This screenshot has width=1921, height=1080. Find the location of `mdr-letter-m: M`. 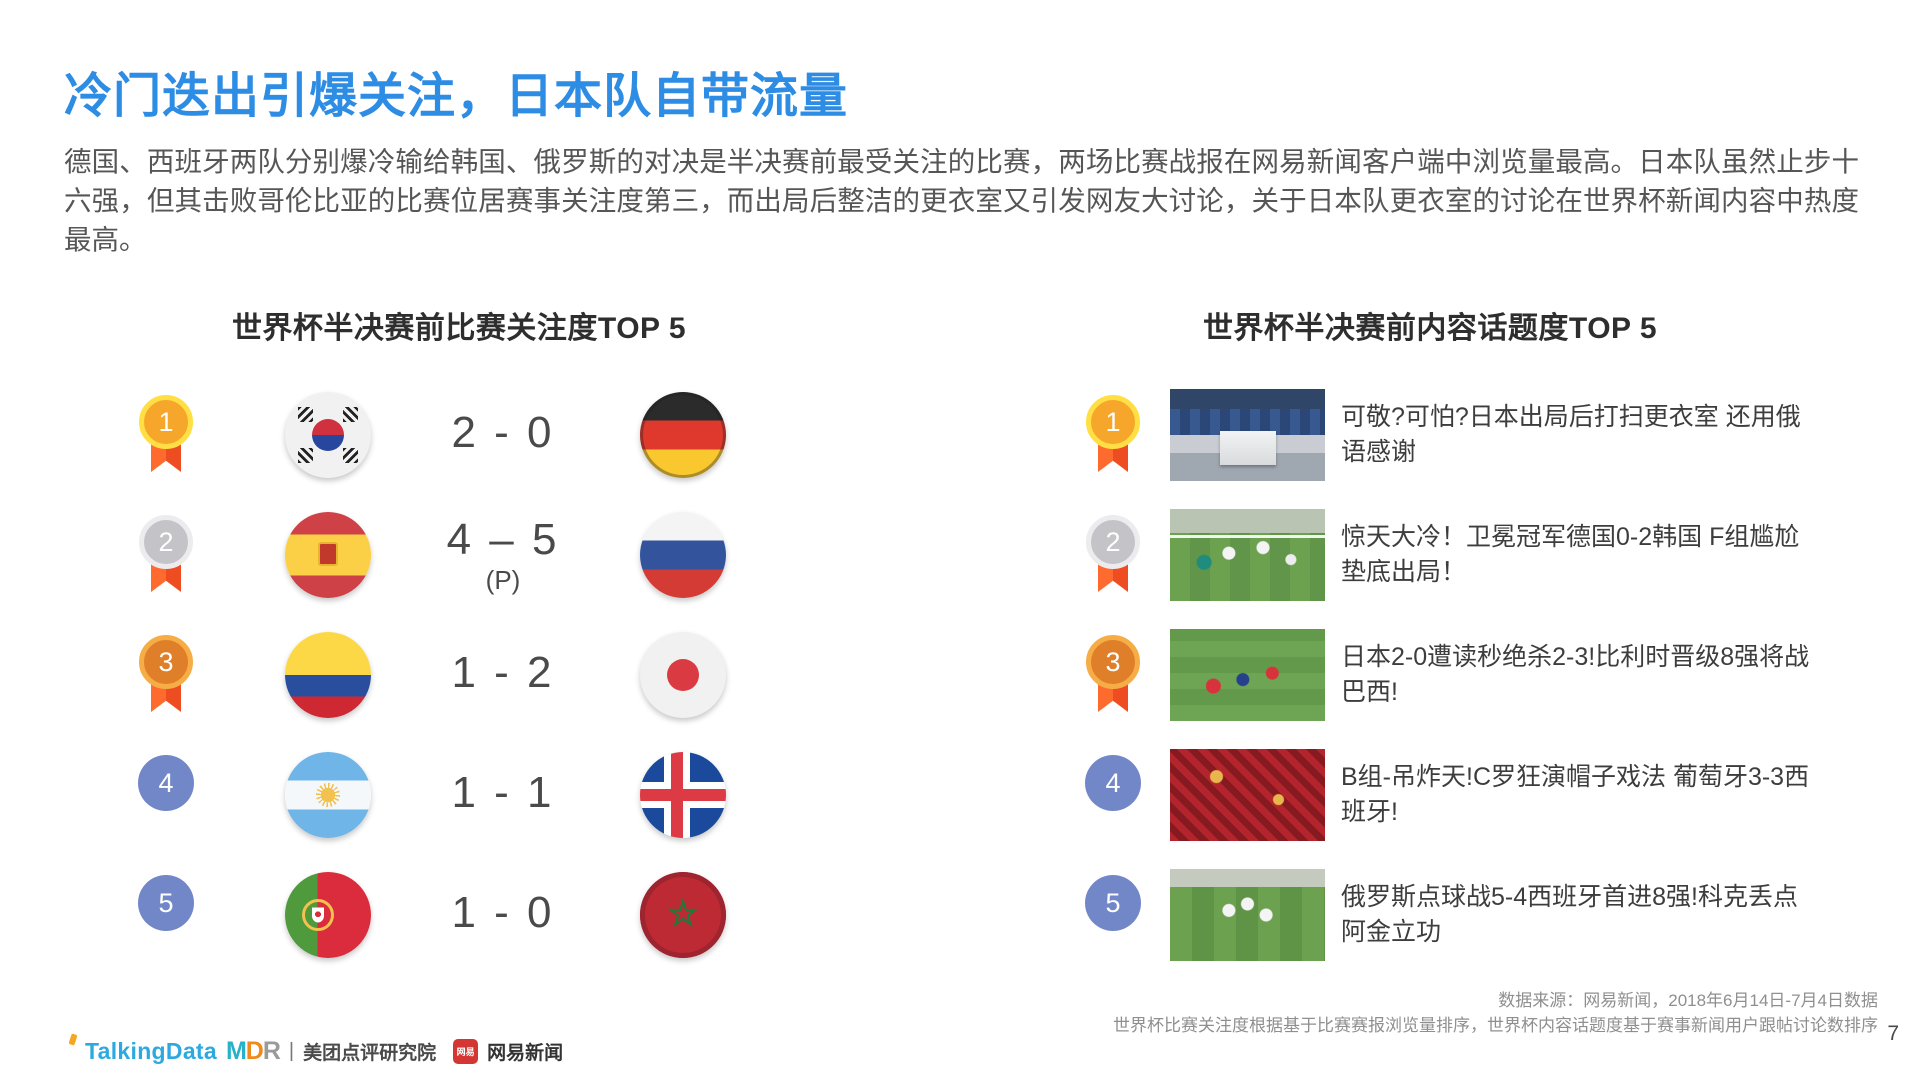

mdr-letter-m: M is located at coordinates (236, 1050).